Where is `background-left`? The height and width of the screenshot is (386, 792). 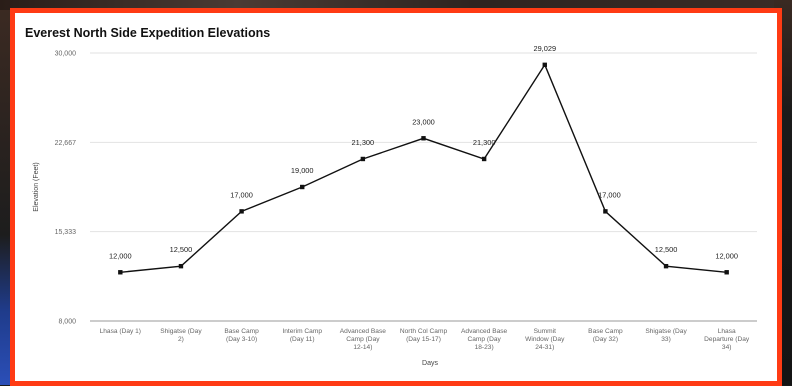 background-left is located at coordinates (6, 197).